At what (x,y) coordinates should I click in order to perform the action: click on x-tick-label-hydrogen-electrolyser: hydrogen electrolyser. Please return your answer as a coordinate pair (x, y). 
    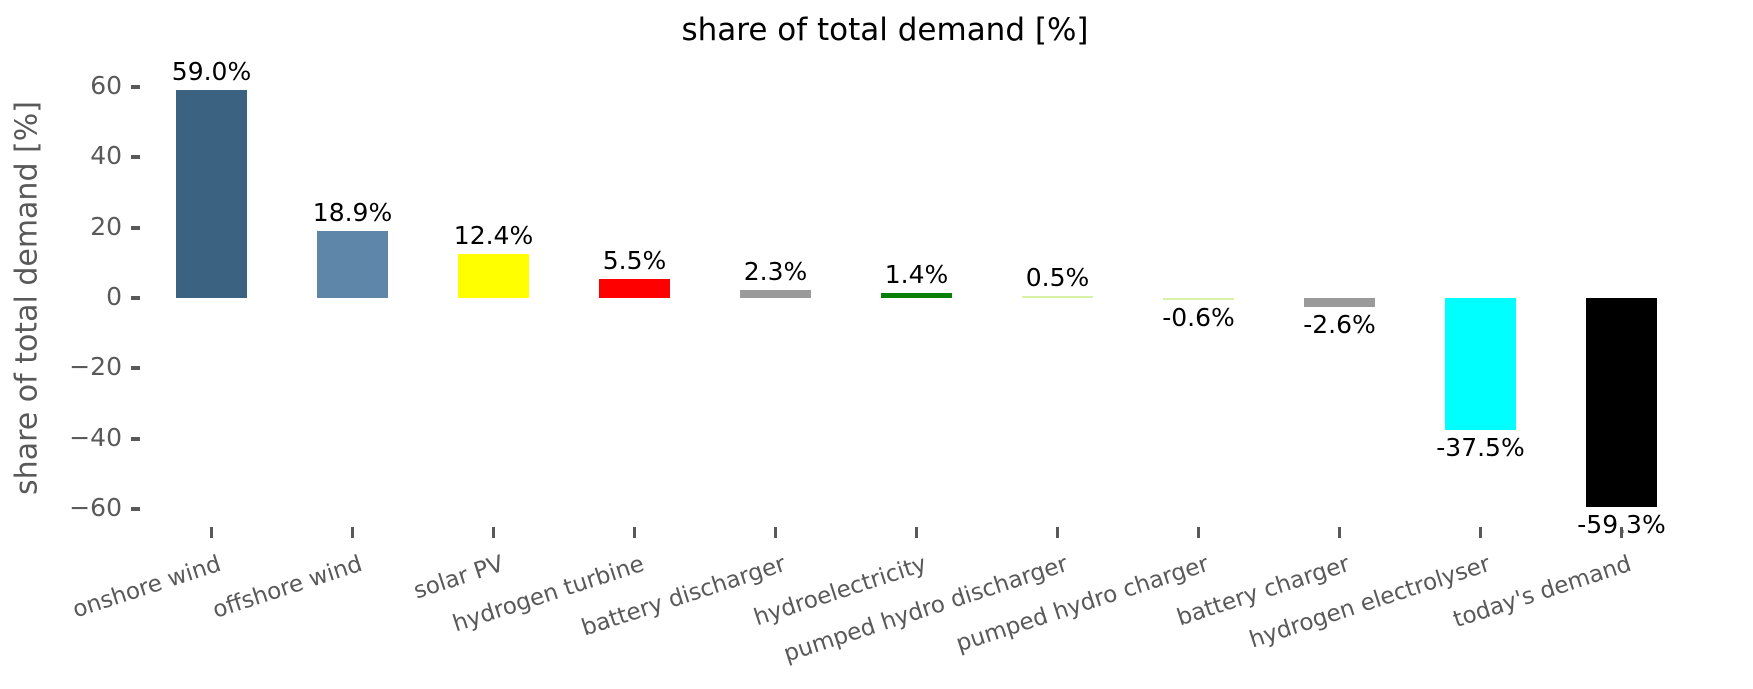
    Looking at the image, I should click on (1370, 602).